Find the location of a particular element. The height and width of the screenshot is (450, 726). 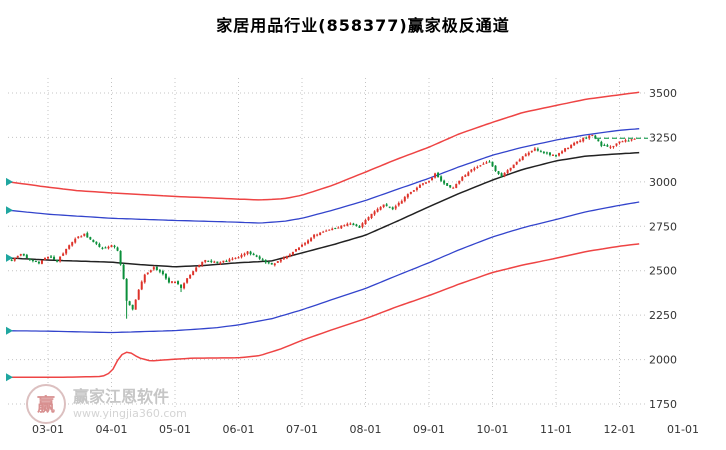

x-tick-label: 10-01 is located at coordinates (493, 429).